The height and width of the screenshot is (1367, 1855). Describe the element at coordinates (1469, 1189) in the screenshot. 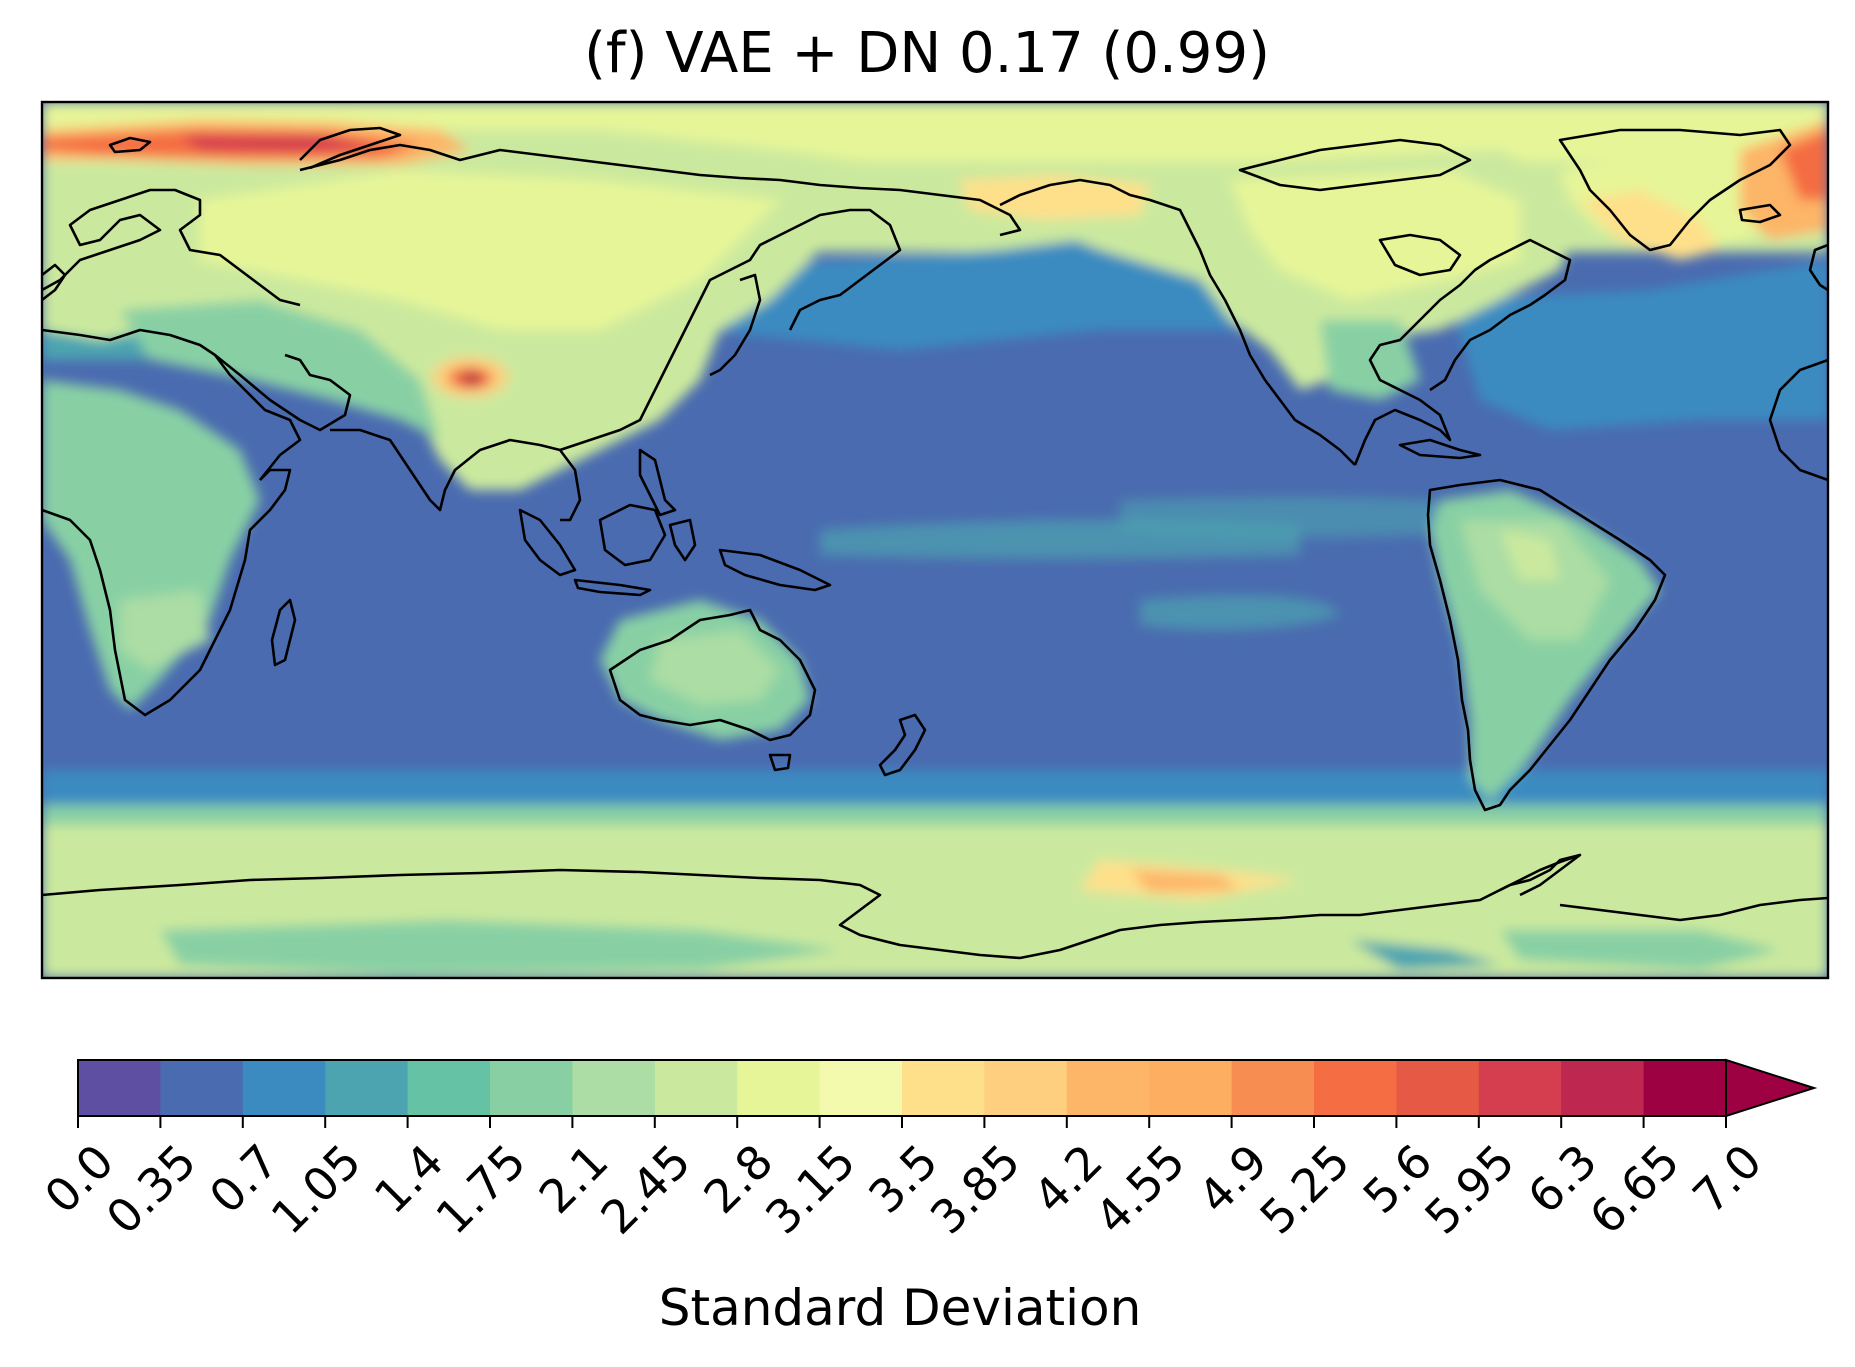

I see `colorbar-tick-label: 5.95` at that location.